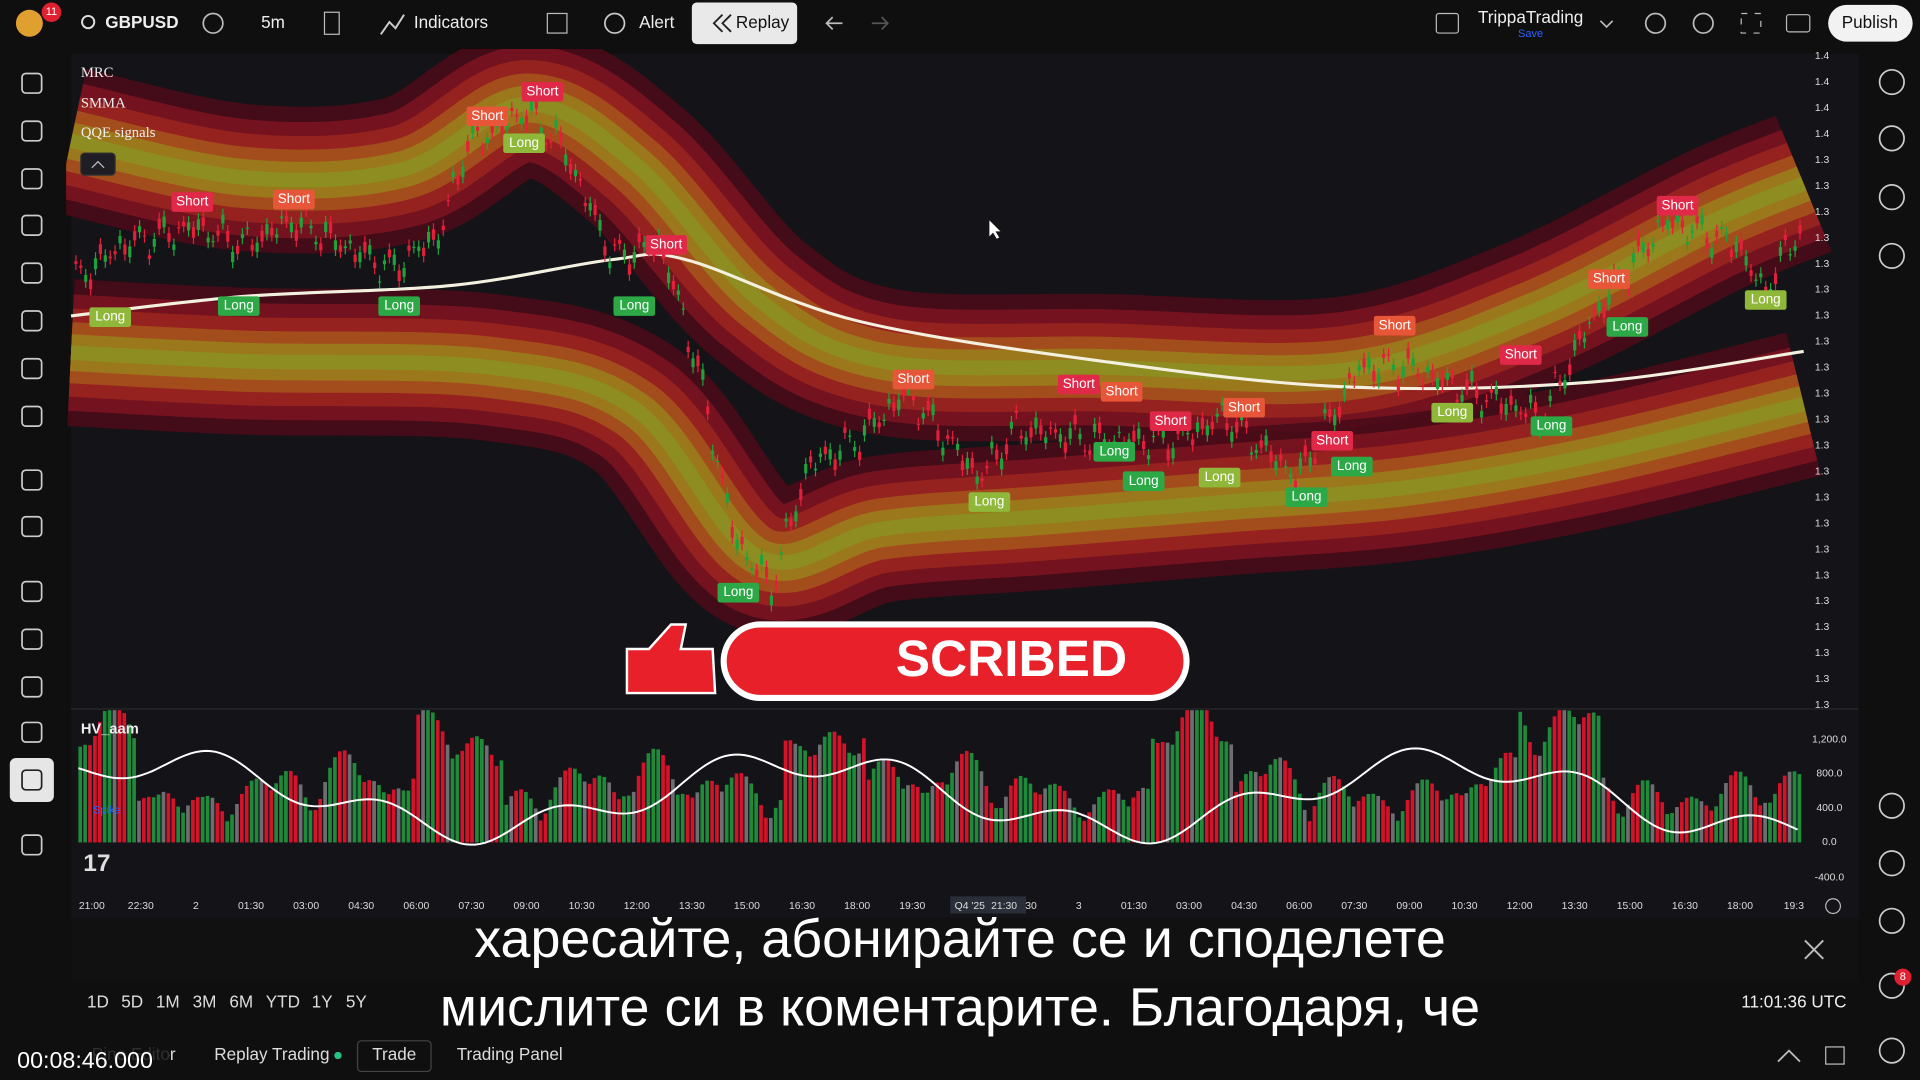  I want to click on replay-button, so click(744, 23).